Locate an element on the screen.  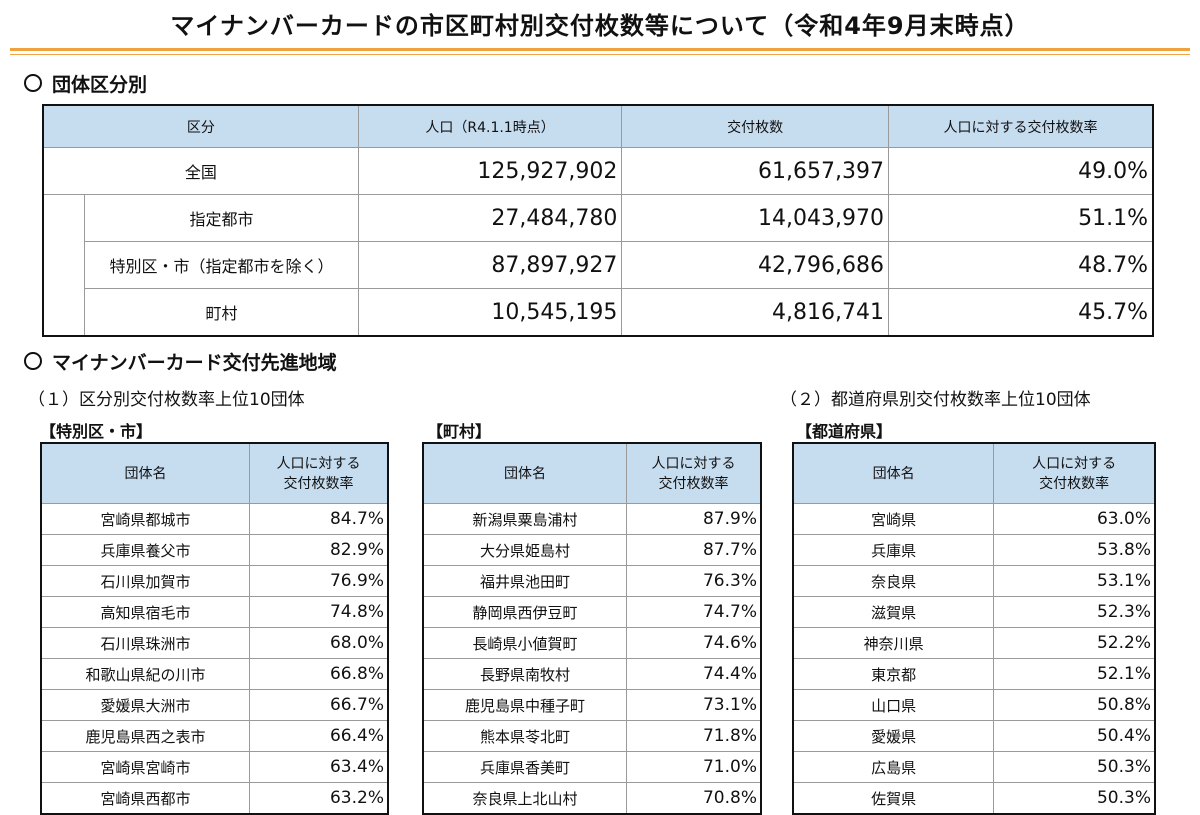
entity-name: 石川県加賀市 is located at coordinates (145, 581).